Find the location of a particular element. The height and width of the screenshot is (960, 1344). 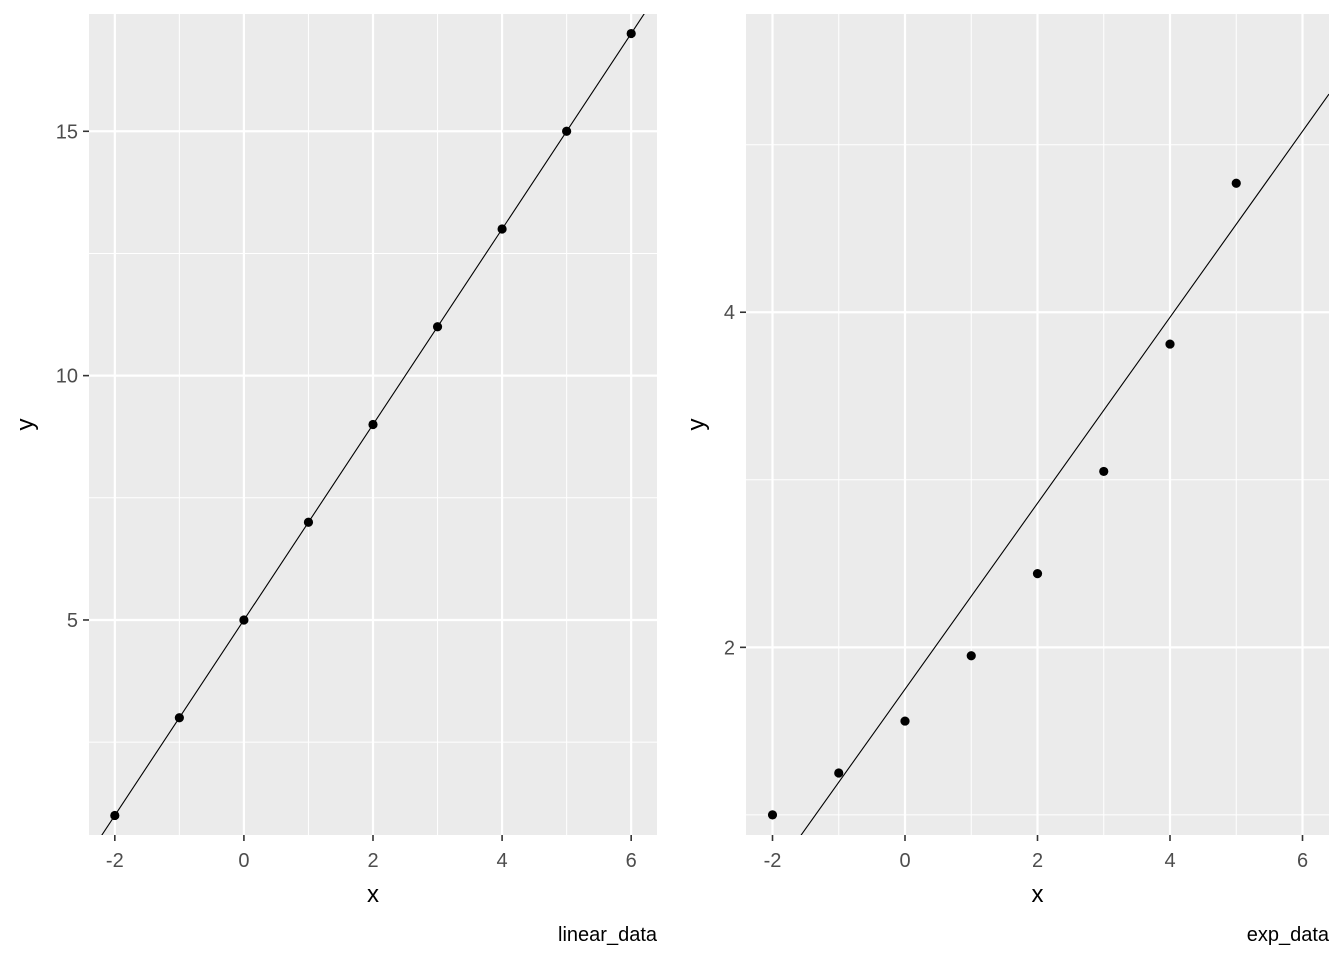

y-tick-label: 2 is located at coordinates (729, 648).